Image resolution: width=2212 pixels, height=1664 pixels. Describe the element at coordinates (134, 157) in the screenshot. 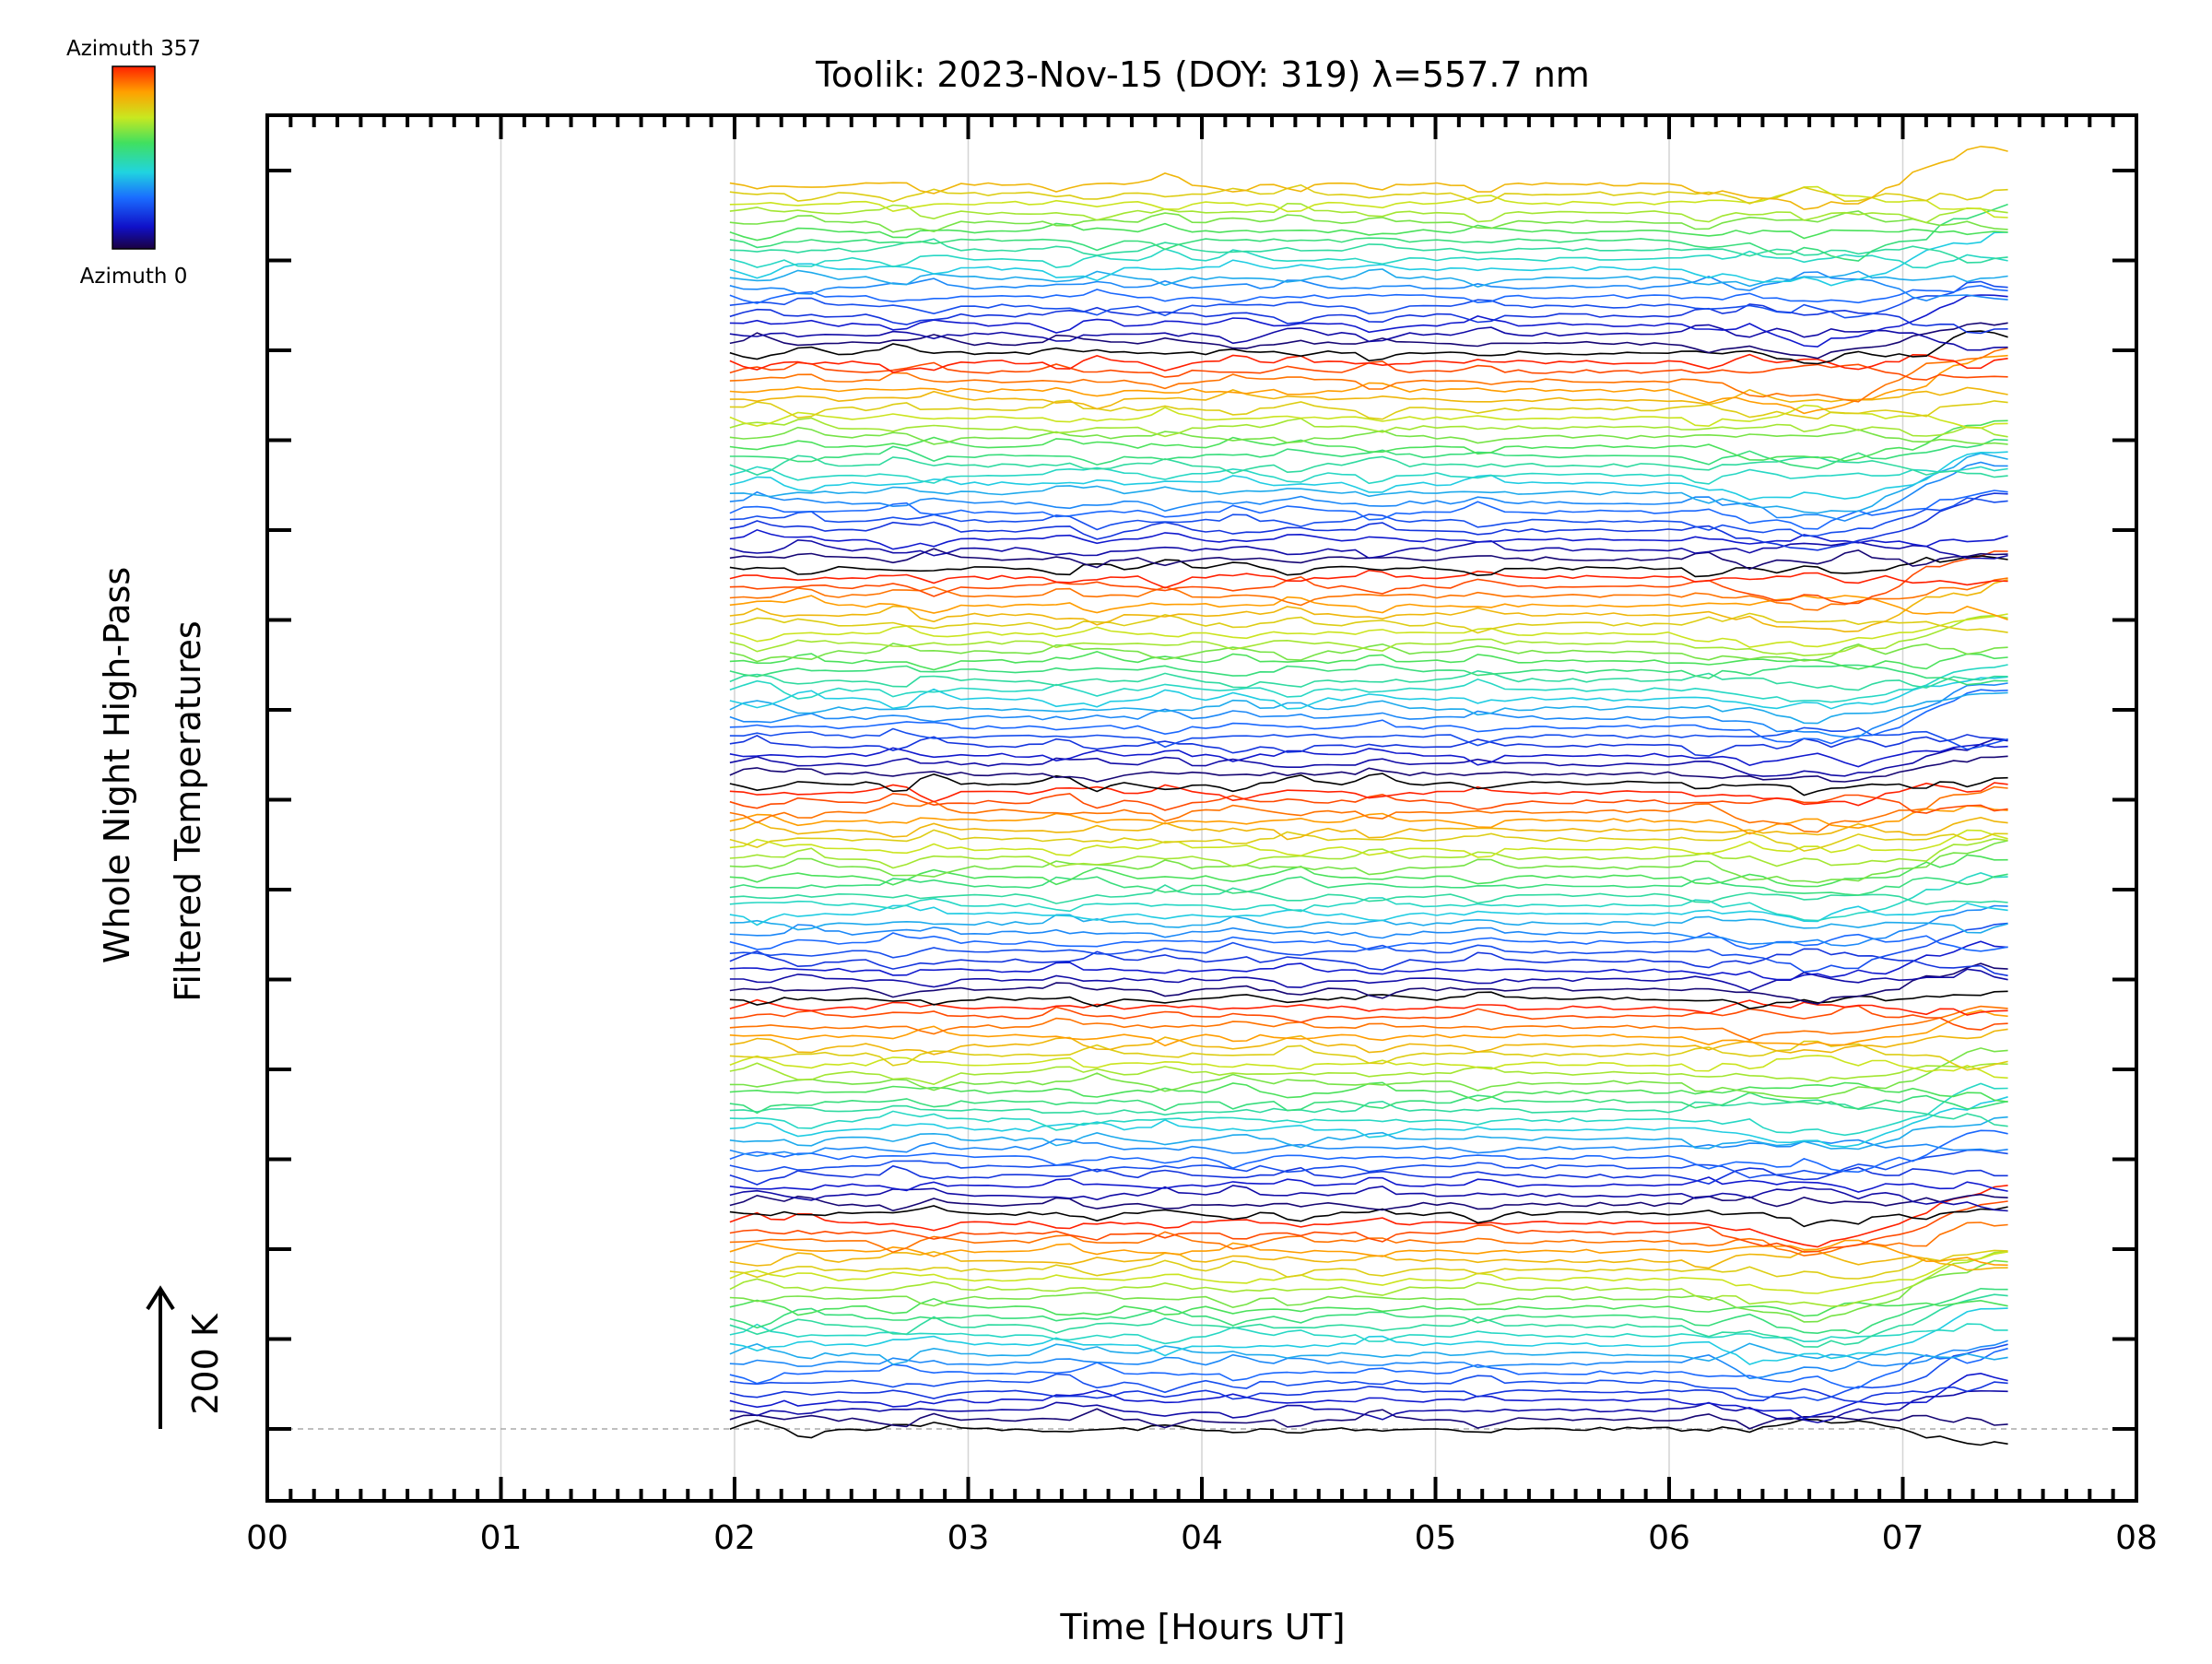

I see `colorbar` at that location.